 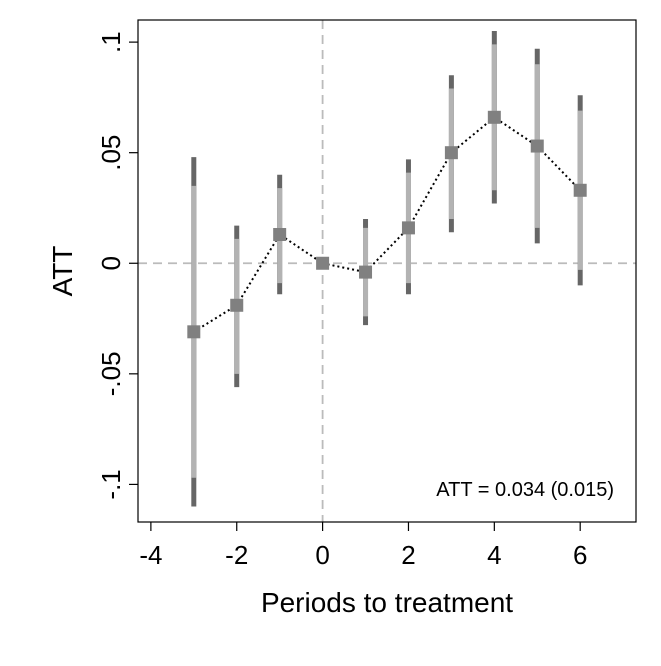 What do you see at coordinates (363, 546) in the screenshot?
I see `x-axis: -4 -2 0 2 4 6` at bounding box center [363, 546].